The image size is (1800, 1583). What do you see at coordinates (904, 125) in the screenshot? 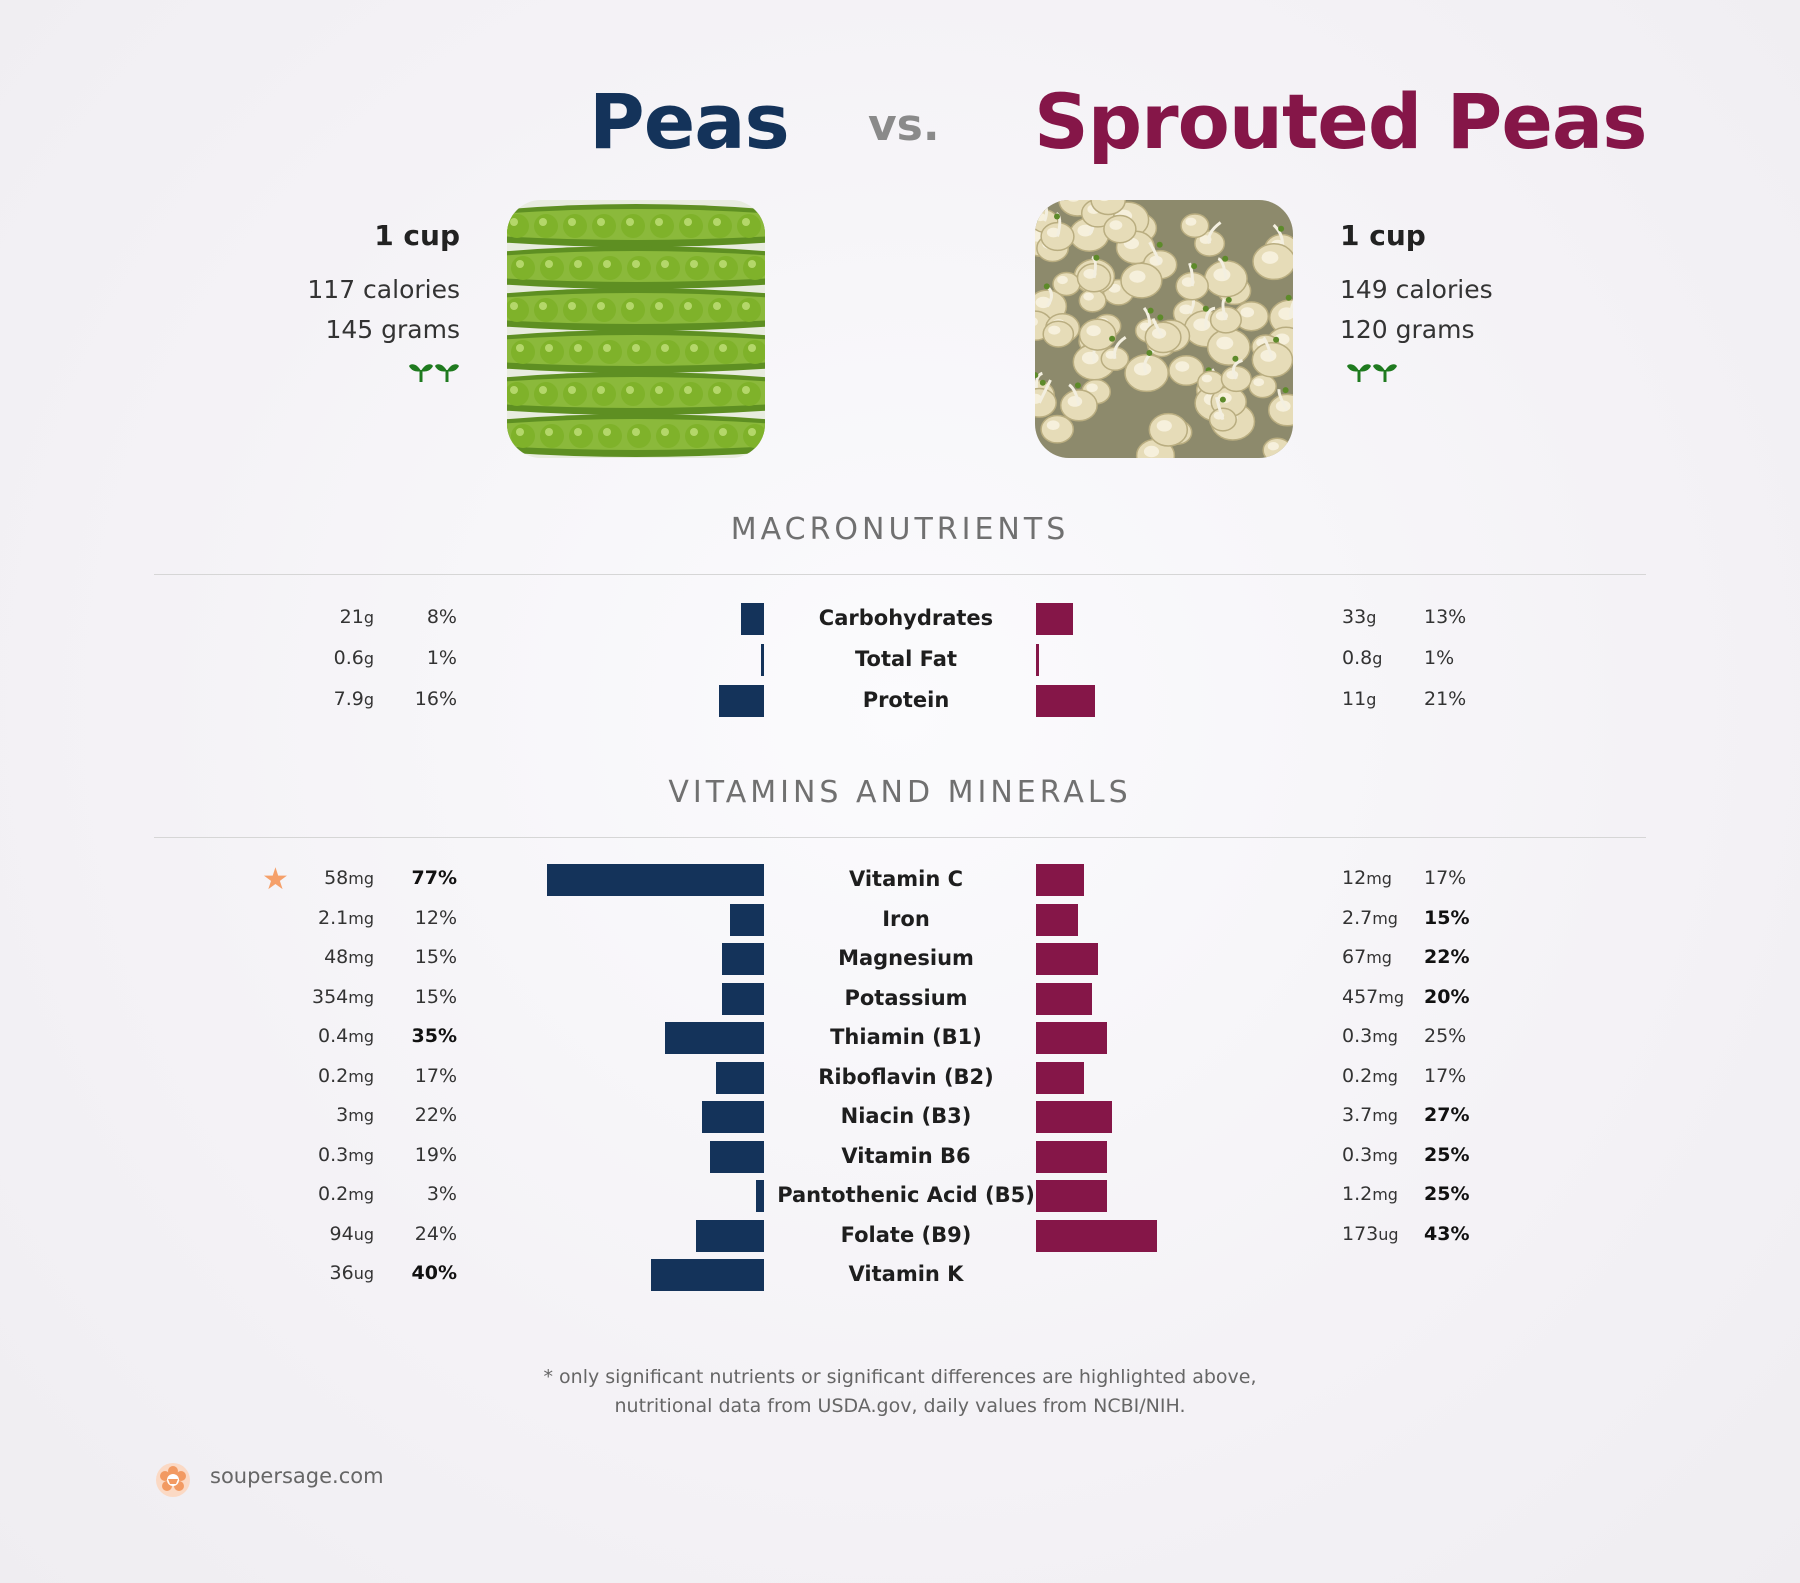
I see `vs-label: vs.` at bounding box center [904, 125].